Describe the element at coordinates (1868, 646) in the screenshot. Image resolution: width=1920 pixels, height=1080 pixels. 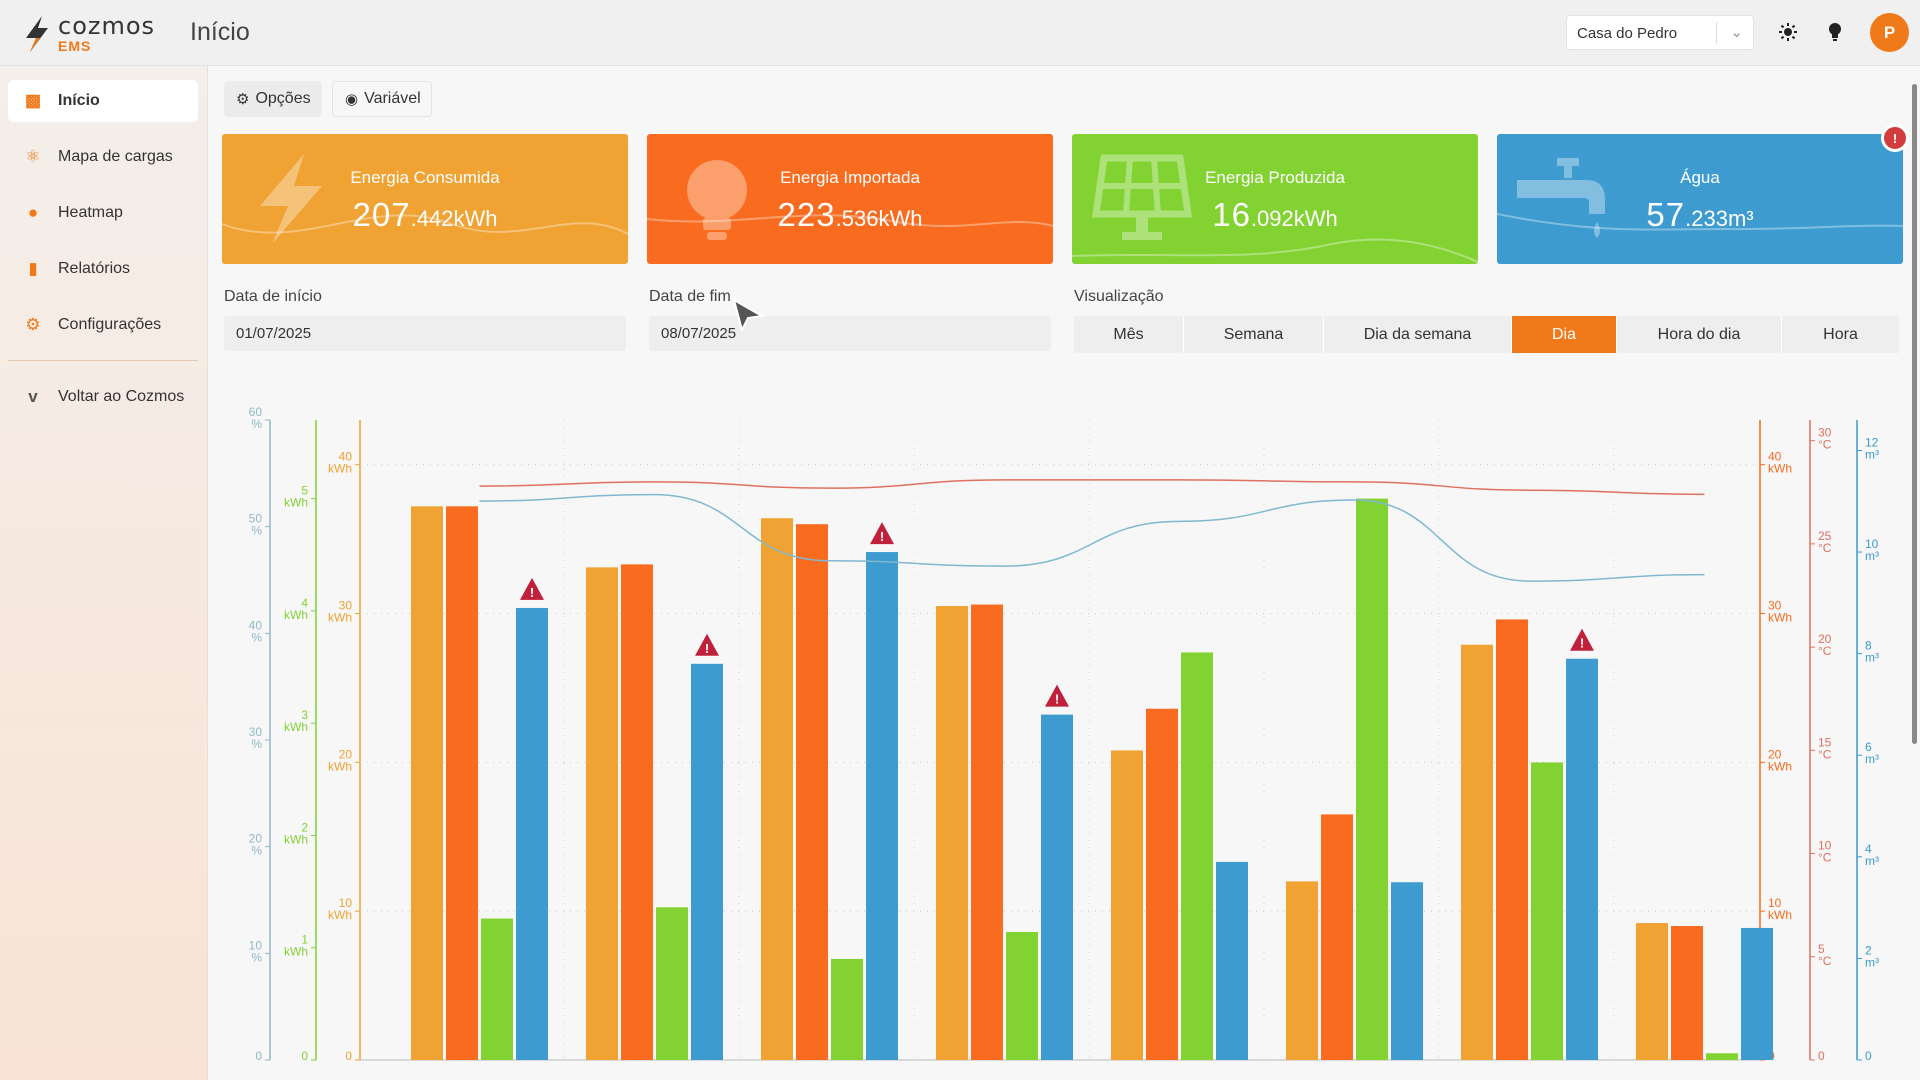
I see `tick-label: 8` at that location.